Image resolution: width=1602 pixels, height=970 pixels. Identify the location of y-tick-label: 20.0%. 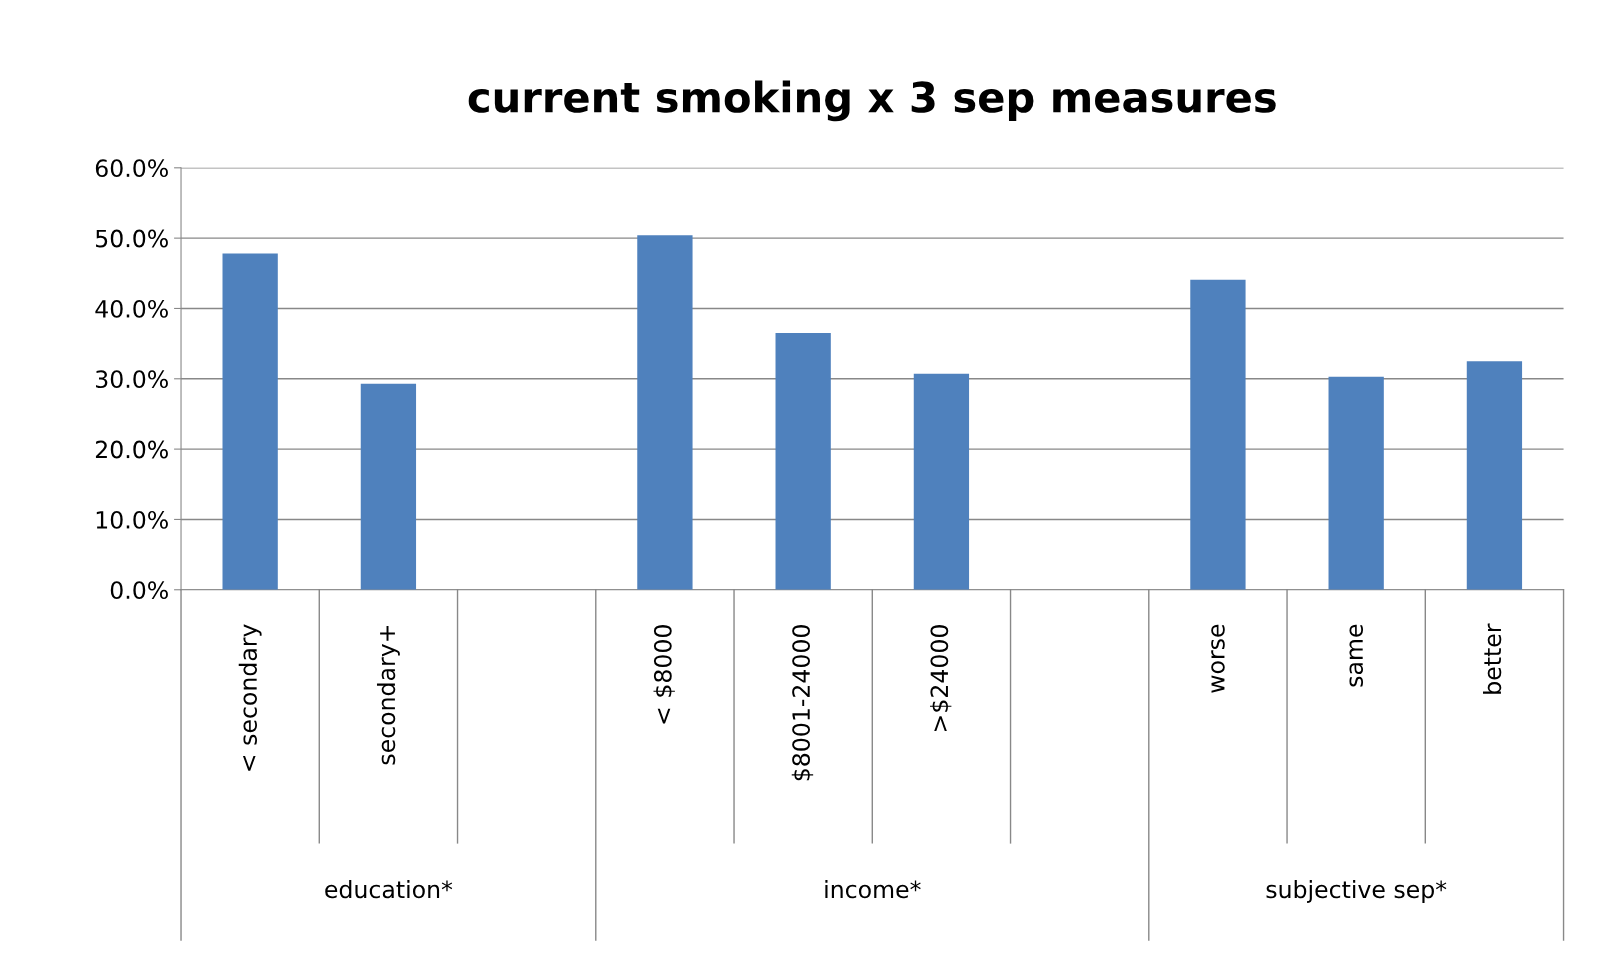
(131, 449).